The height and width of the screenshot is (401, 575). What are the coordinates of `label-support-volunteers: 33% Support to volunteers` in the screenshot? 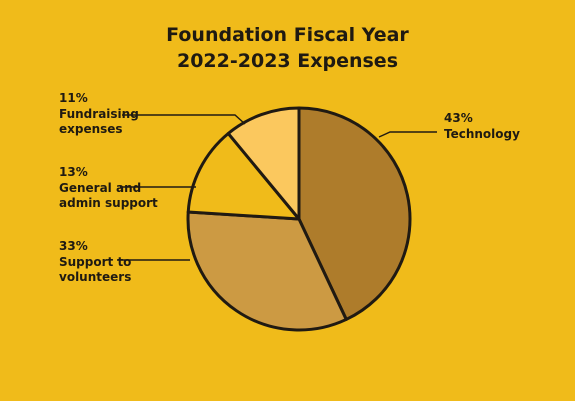 It's located at (95, 262).